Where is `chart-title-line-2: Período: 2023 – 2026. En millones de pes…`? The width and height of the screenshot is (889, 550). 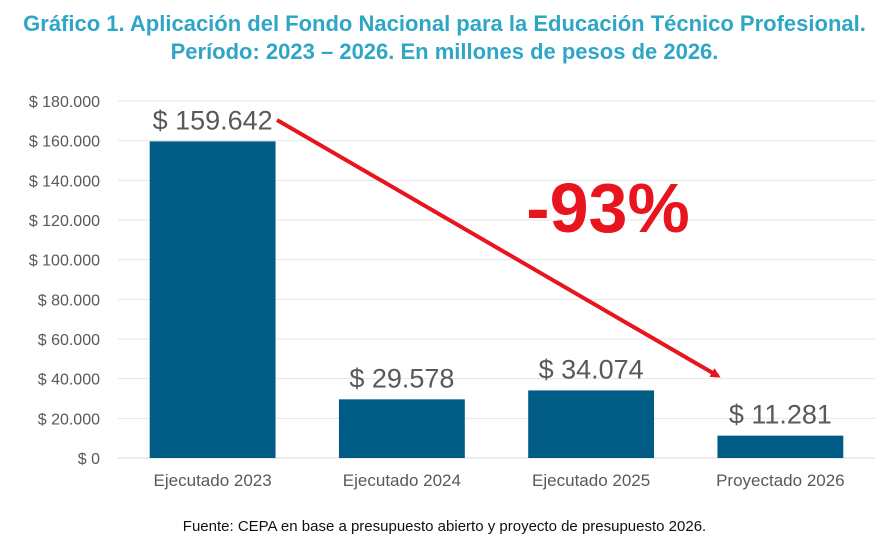 chart-title-line-2: Período: 2023 – 2026. En millones de pes… is located at coordinates (444, 51).